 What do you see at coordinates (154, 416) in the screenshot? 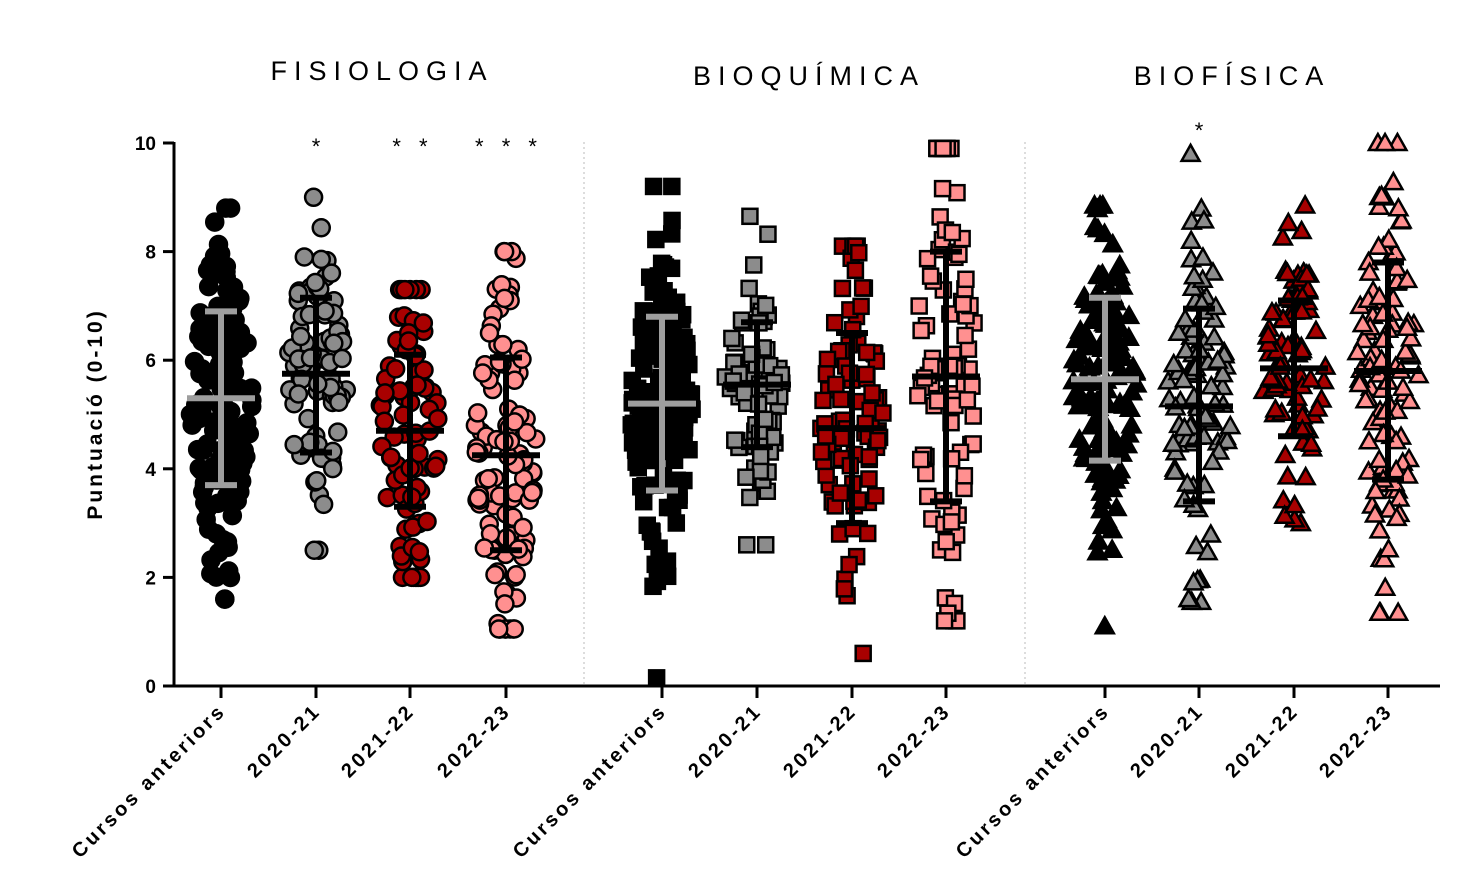
I see `y-ticks: 0 2 4 6 8 10` at bounding box center [154, 416].